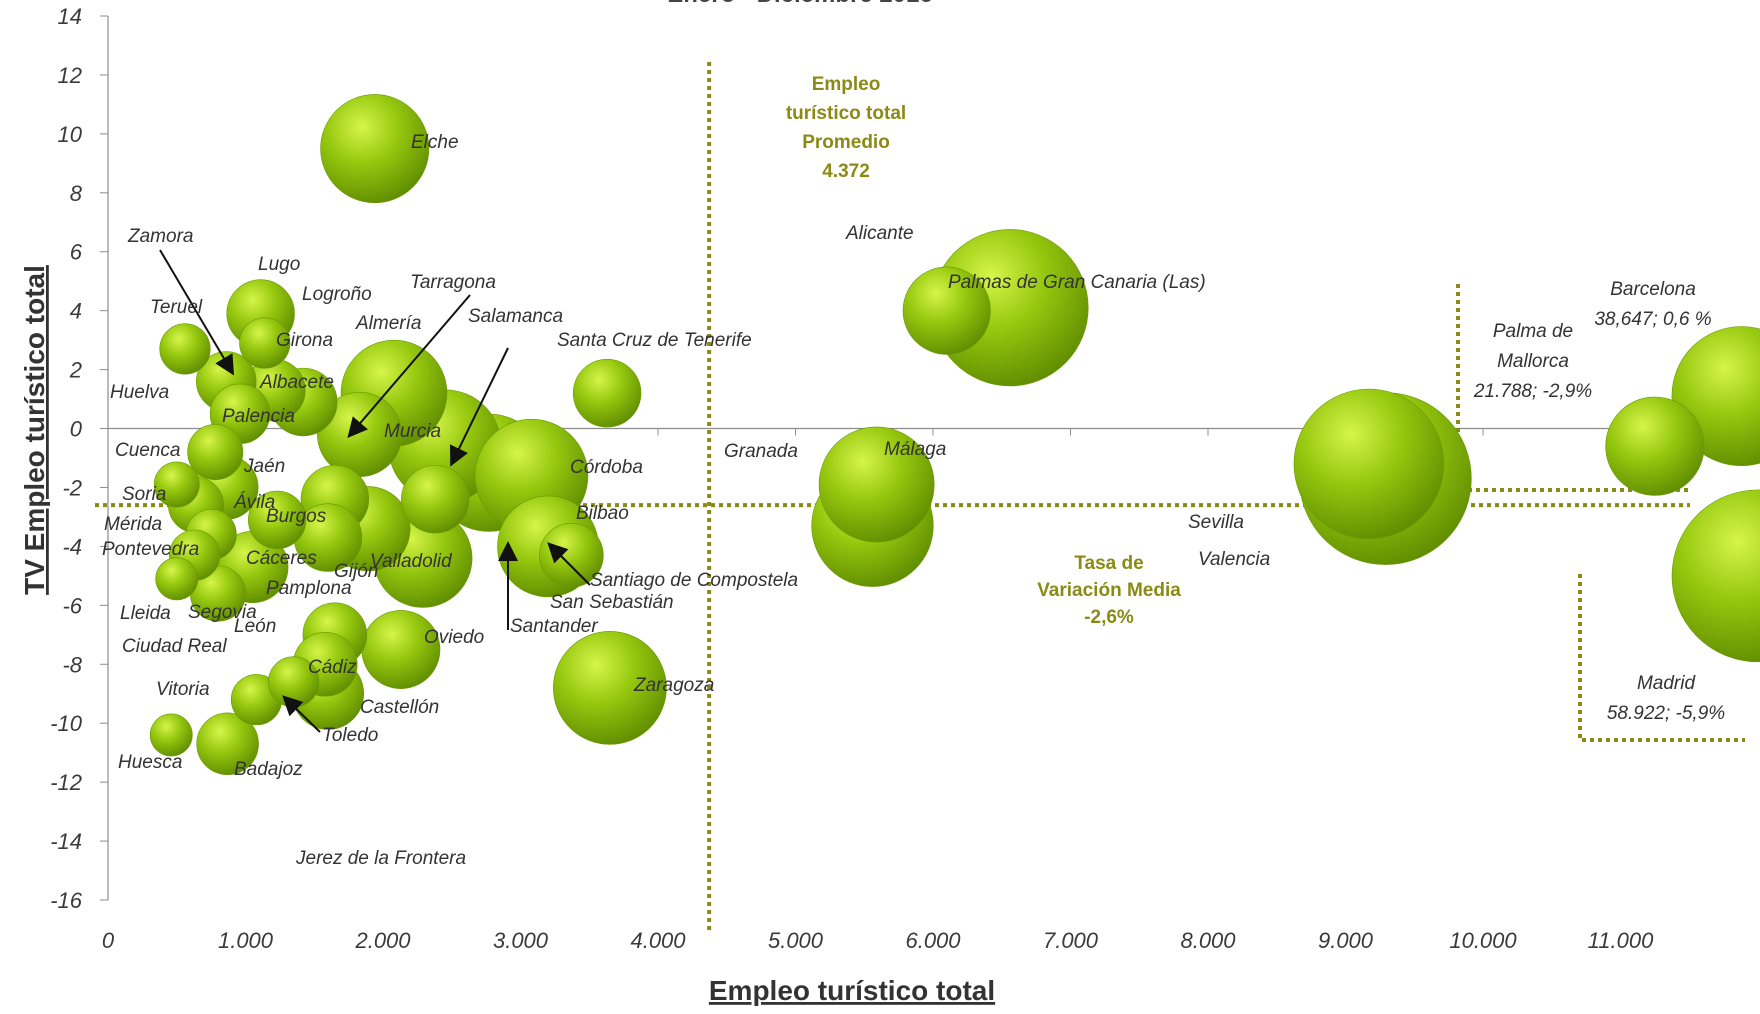  Describe the element at coordinates (1109, 590) in the screenshot. I see `mean-y-annotation: Variación Media` at that location.